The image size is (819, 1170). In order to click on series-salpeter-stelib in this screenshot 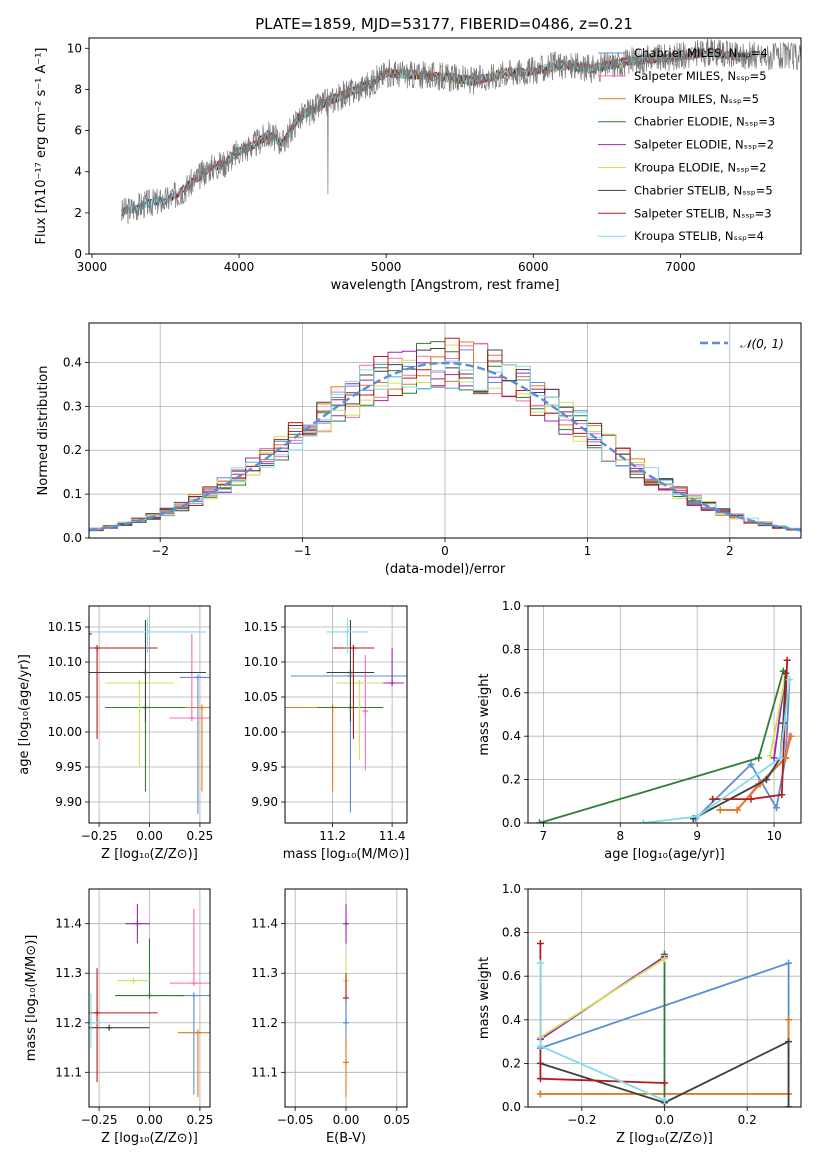, I will do `click(602, 1013)`.